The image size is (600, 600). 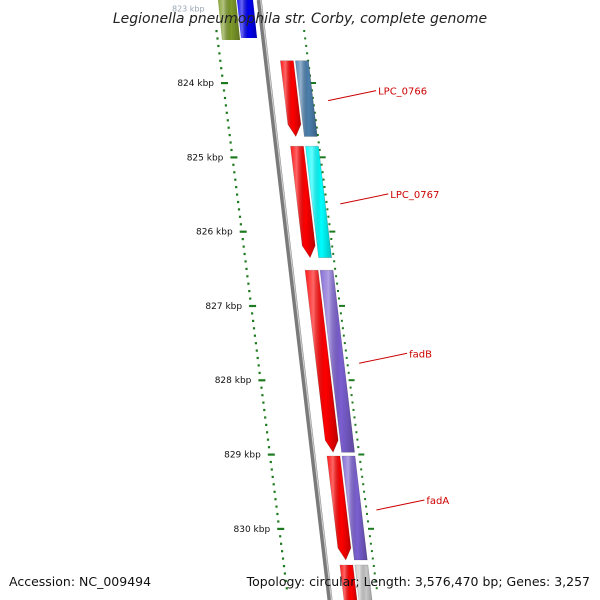 I want to click on cds-arrow-lpc_0766-shading, so click(x=290, y=98).